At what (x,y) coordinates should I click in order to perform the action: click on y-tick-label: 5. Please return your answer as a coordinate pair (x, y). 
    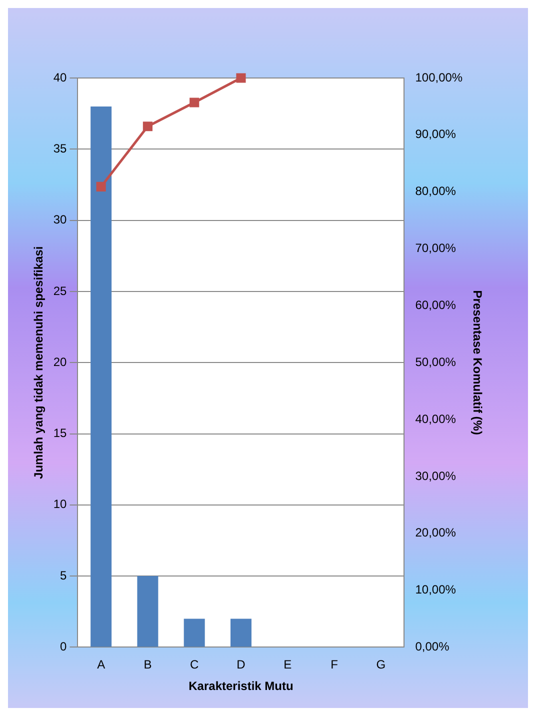
    Looking at the image, I should click on (64, 575).